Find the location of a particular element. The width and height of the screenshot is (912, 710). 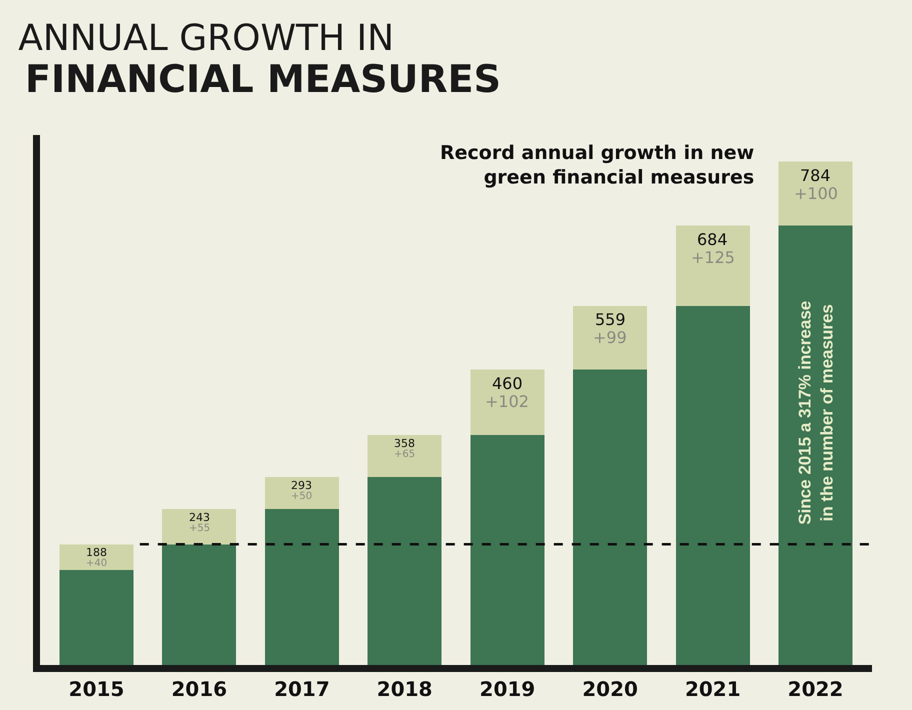

total-label: 460 is located at coordinates (507, 383).